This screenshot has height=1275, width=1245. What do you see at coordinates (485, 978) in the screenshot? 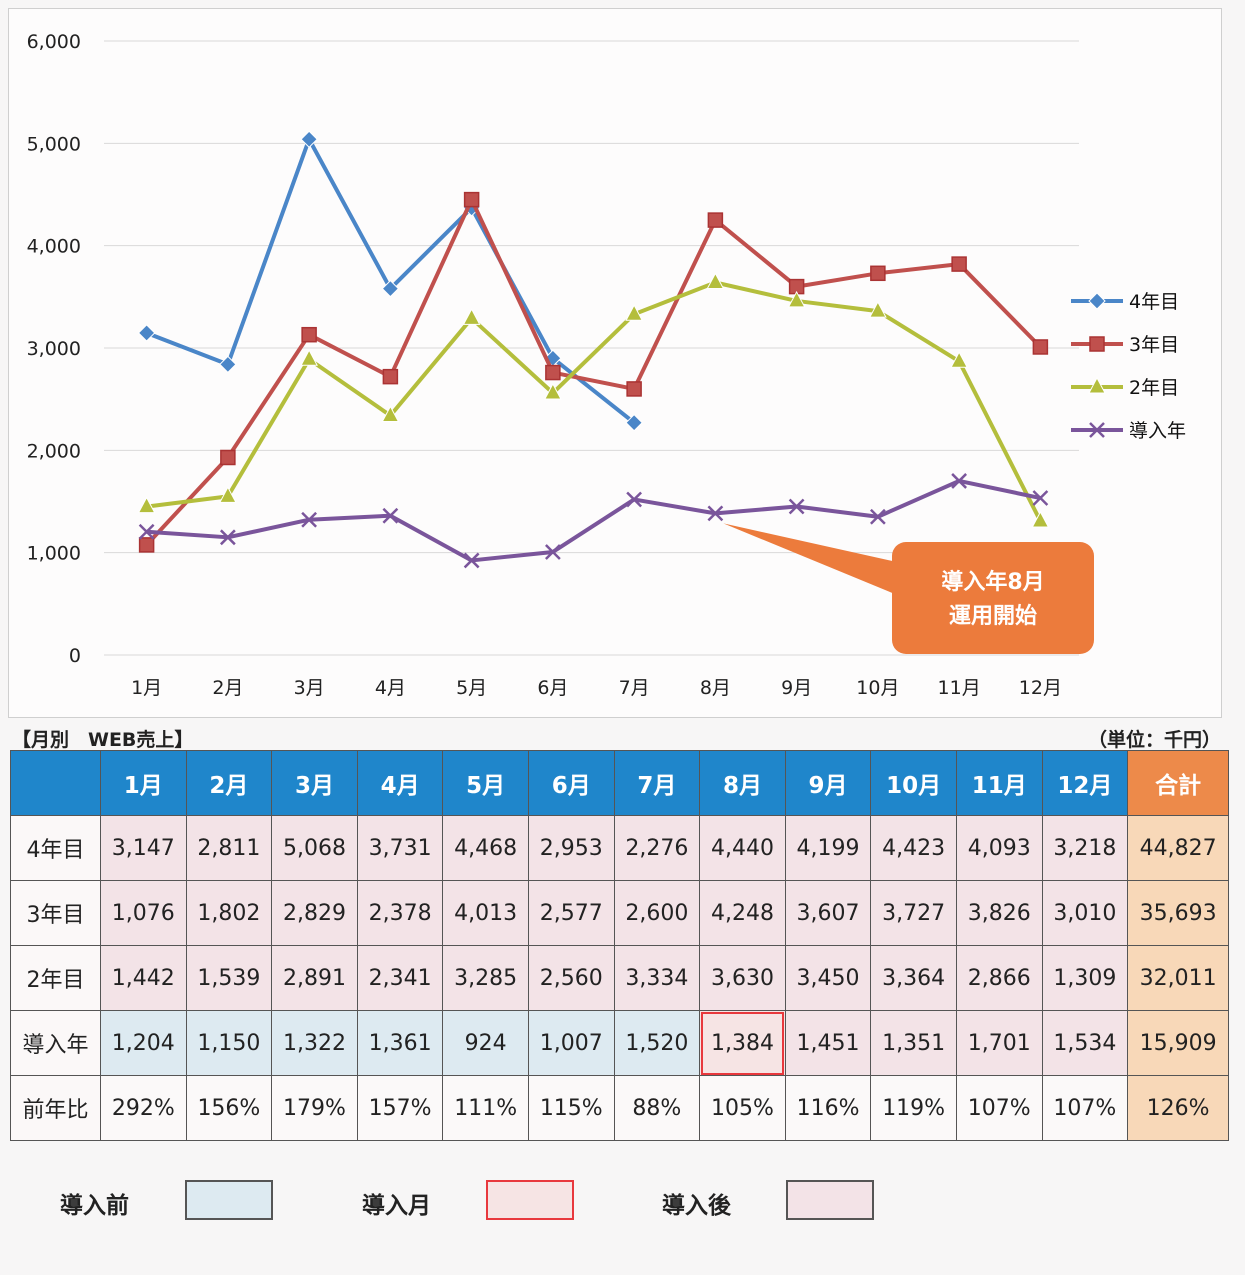
I see `value-cell: 3,285` at bounding box center [485, 978].